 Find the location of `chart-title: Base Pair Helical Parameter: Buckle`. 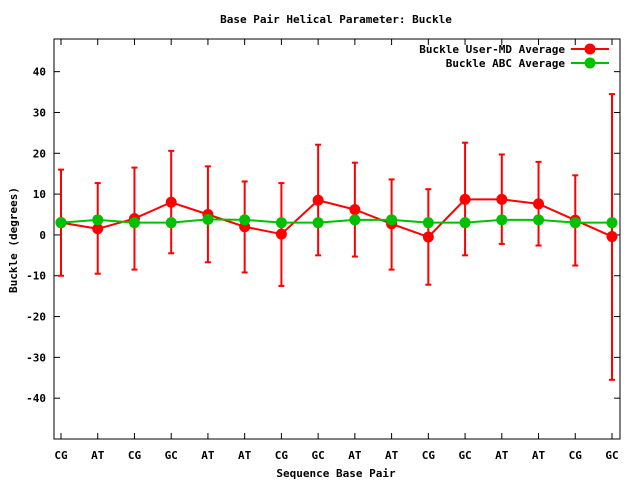

chart-title: Base Pair Helical Parameter: Buckle is located at coordinates (336, 19).